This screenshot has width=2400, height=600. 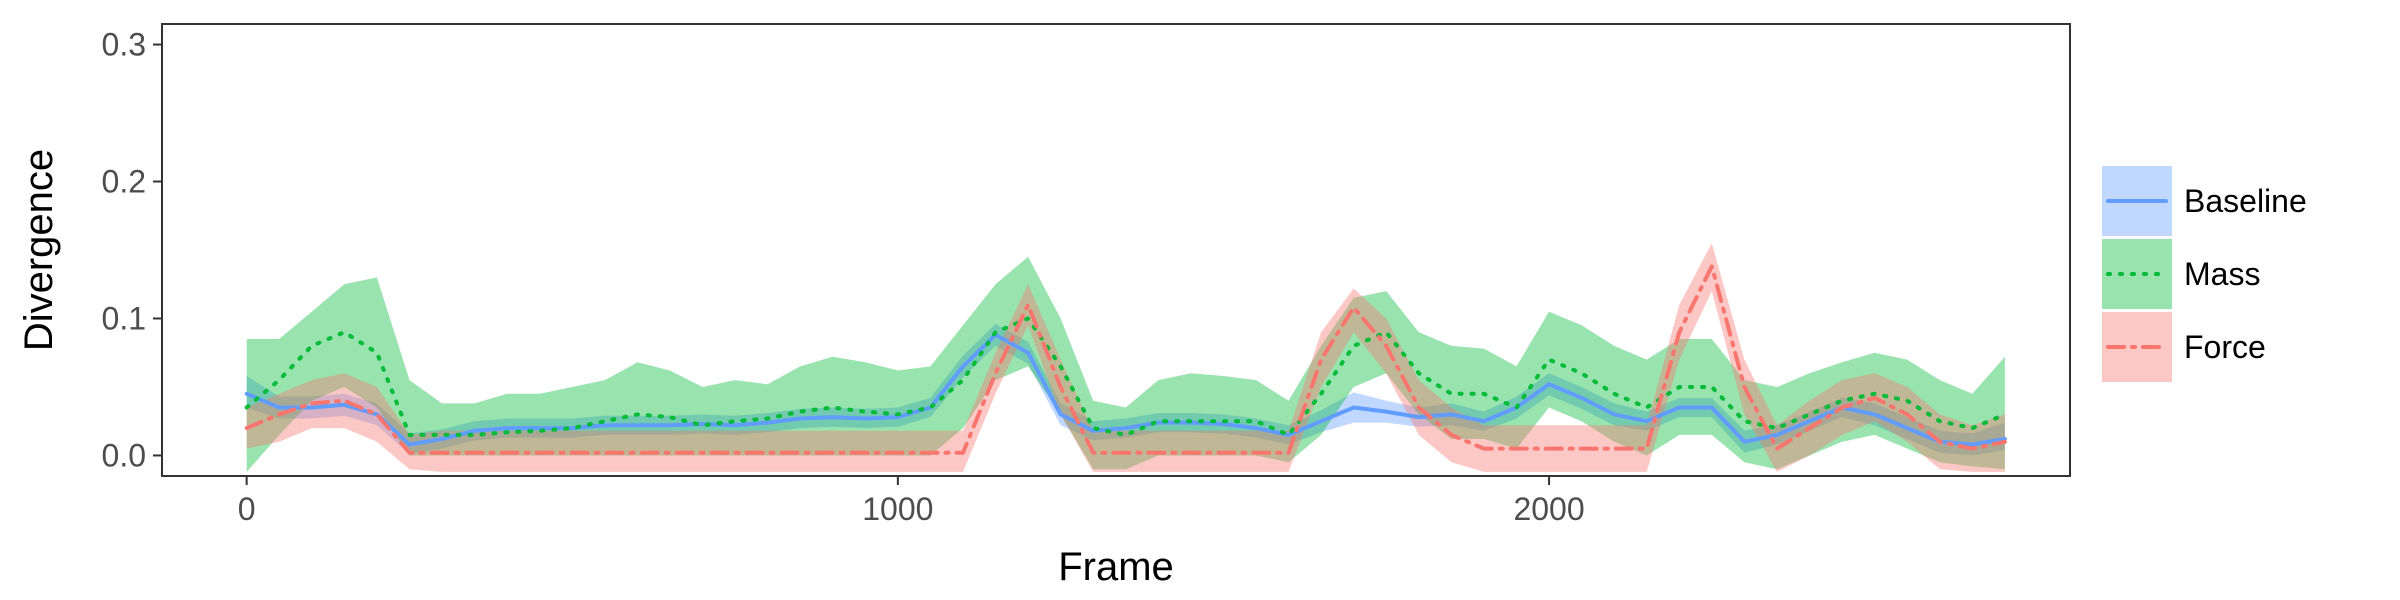 I want to click on legend-label-2: Force, so click(x=2225, y=347).